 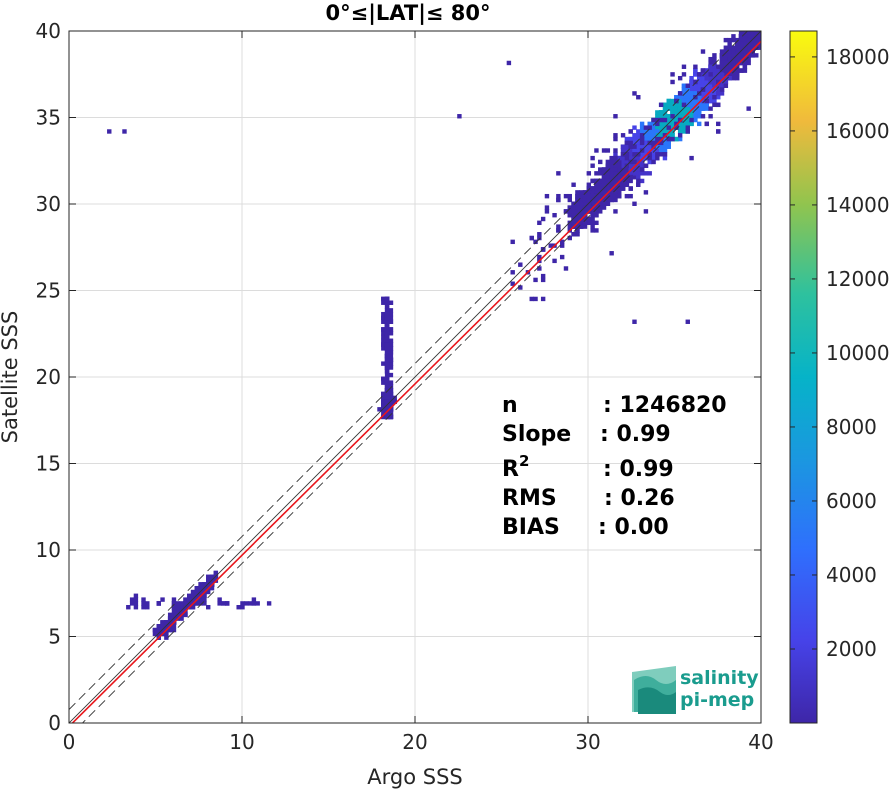 What do you see at coordinates (241, 742) in the screenshot?
I see `x-tick-label: 10` at bounding box center [241, 742].